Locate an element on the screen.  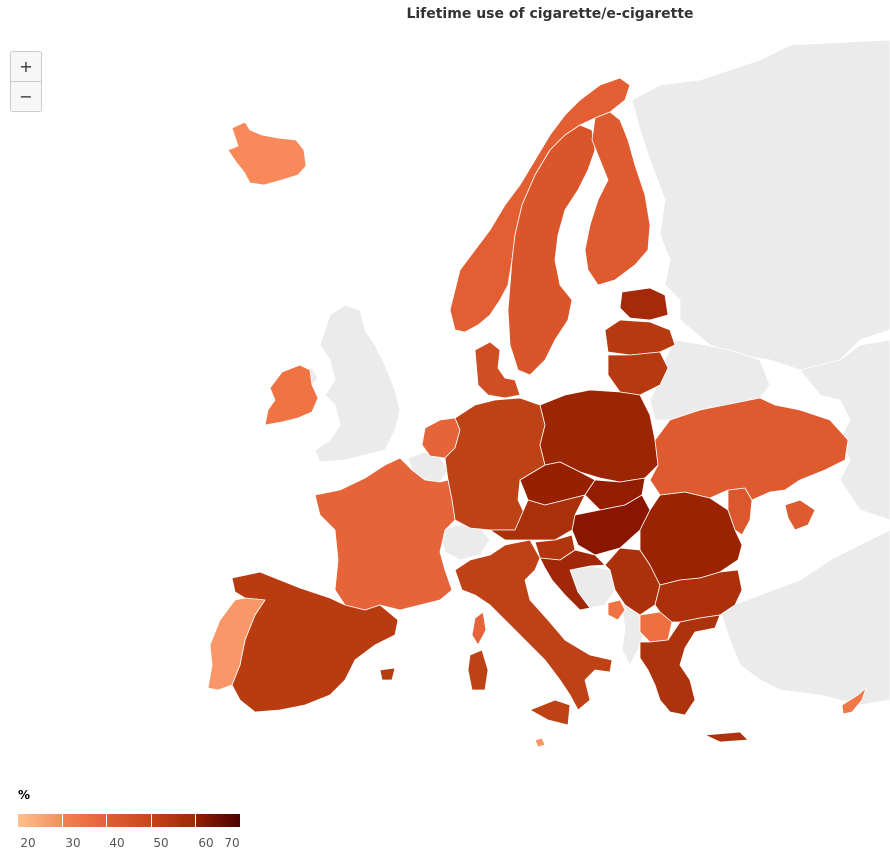
legend-color-bar is located at coordinates (129, 820).